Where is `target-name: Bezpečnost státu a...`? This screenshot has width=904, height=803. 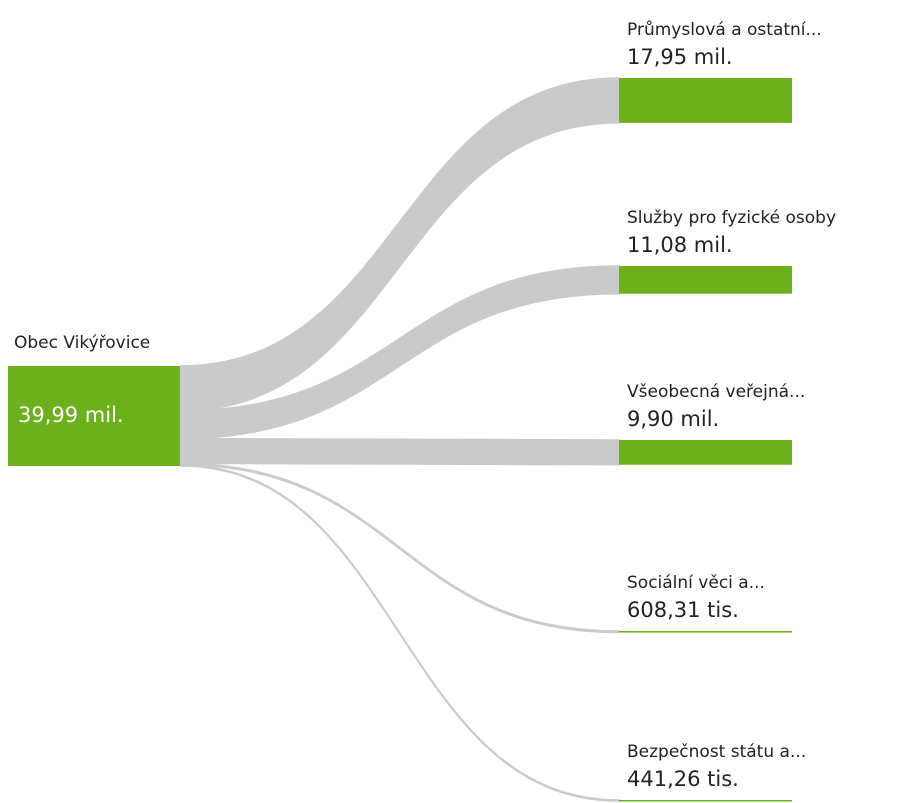 target-name: Bezpečnost státu a... is located at coordinates (716, 752).